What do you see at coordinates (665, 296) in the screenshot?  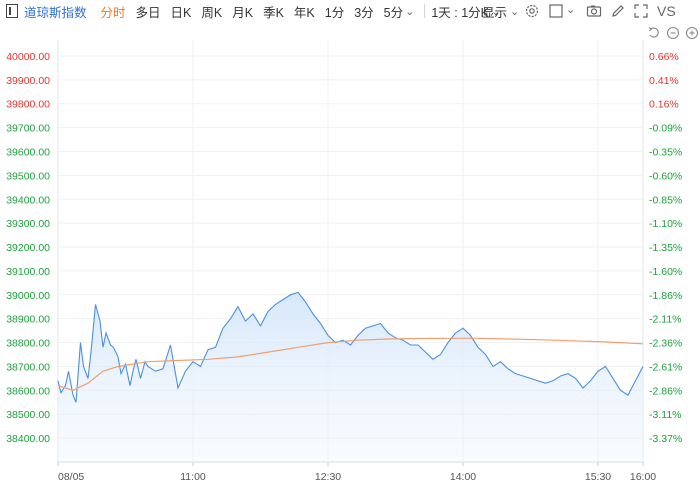 I see `pct-tick-label: -1.86%` at bounding box center [665, 296].